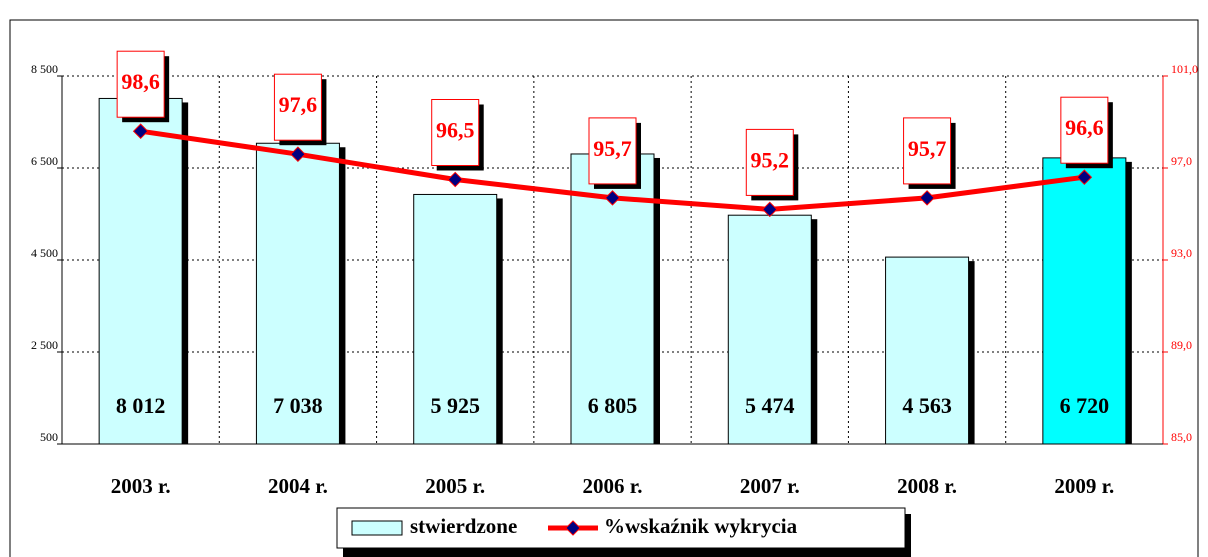 This screenshot has width=1208, height=557. I want to click on bar-value-label: 8 012, so click(141, 405).